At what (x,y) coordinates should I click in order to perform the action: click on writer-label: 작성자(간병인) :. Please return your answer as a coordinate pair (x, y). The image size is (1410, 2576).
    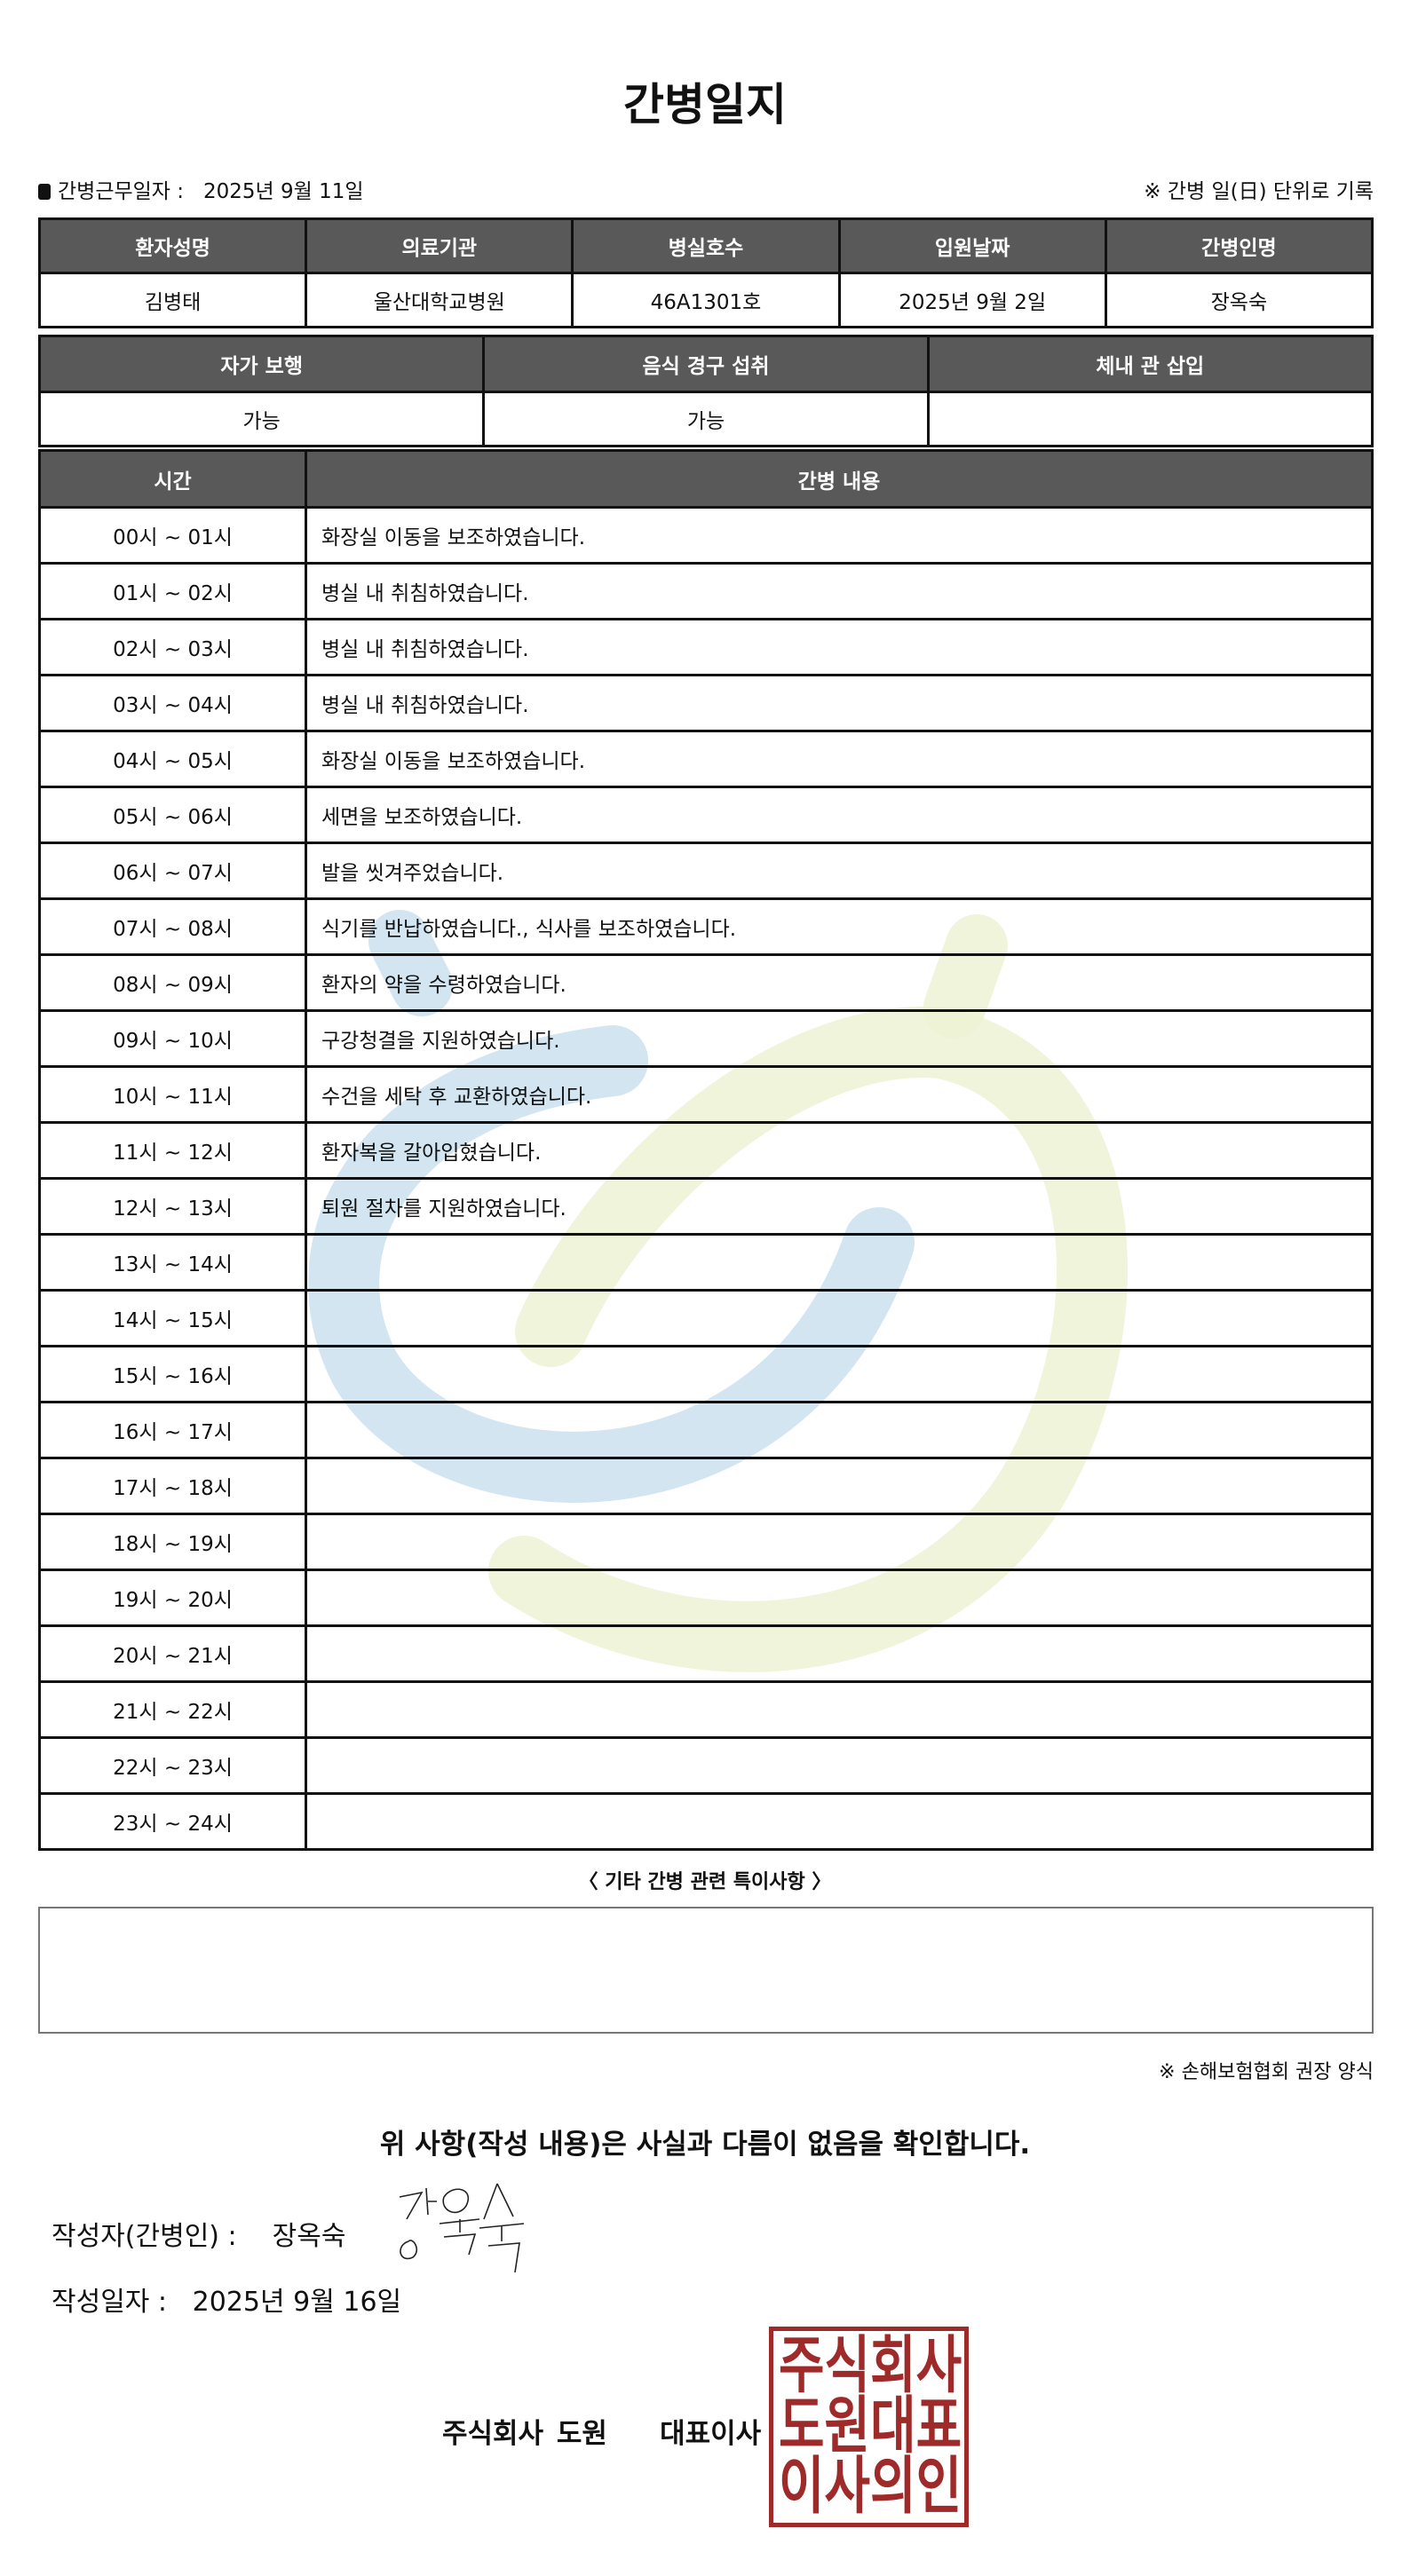
    Looking at the image, I should click on (144, 2236).